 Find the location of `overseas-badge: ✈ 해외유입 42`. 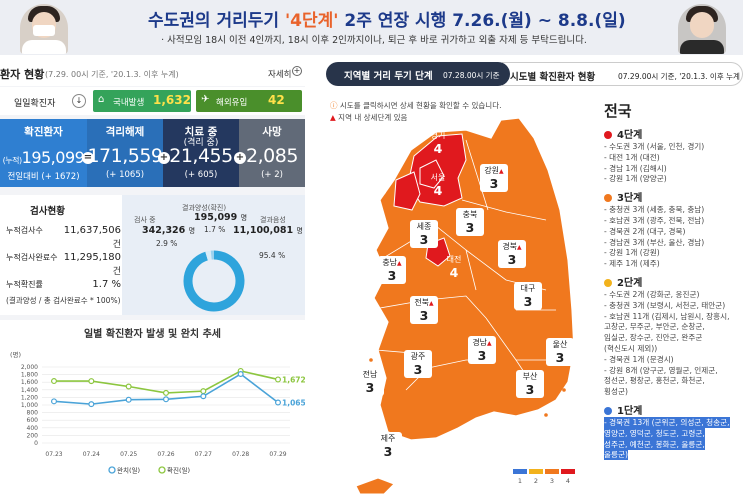

overseas-badge: ✈ 해외유입 42 is located at coordinates (249, 101).